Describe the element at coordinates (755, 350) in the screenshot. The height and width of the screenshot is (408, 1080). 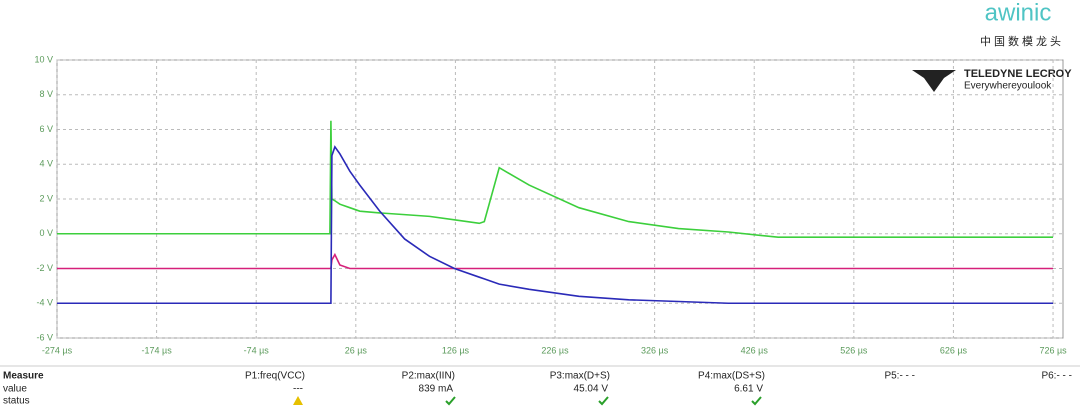
I see `x-tick-label: 426 µs` at that location.